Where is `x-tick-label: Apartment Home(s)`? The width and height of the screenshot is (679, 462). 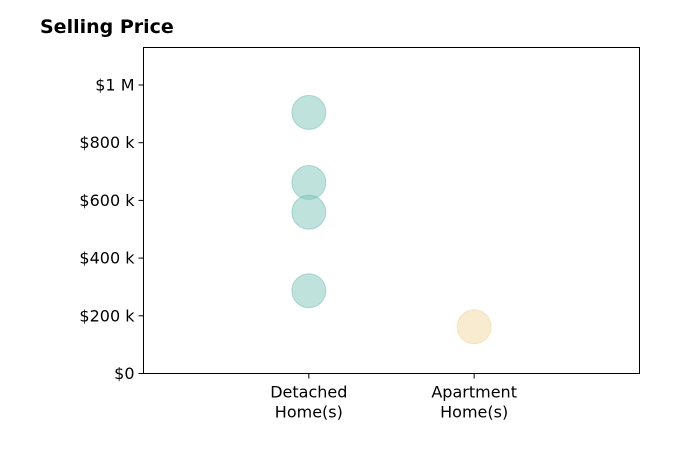 x-tick-label: Apartment Home(s) is located at coordinates (474, 402).